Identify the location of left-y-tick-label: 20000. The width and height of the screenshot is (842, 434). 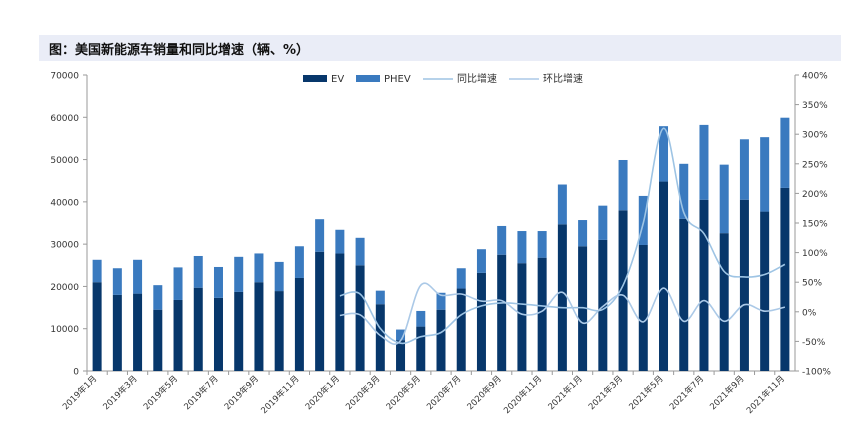
(64, 288).